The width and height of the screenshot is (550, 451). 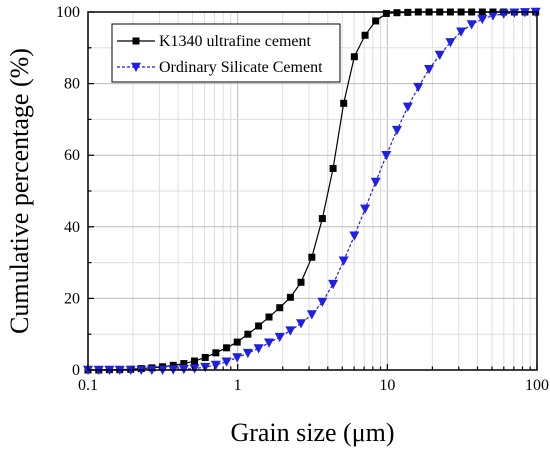 I want to click on x-axis-title: Grain size (μm), so click(x=312, y=432).